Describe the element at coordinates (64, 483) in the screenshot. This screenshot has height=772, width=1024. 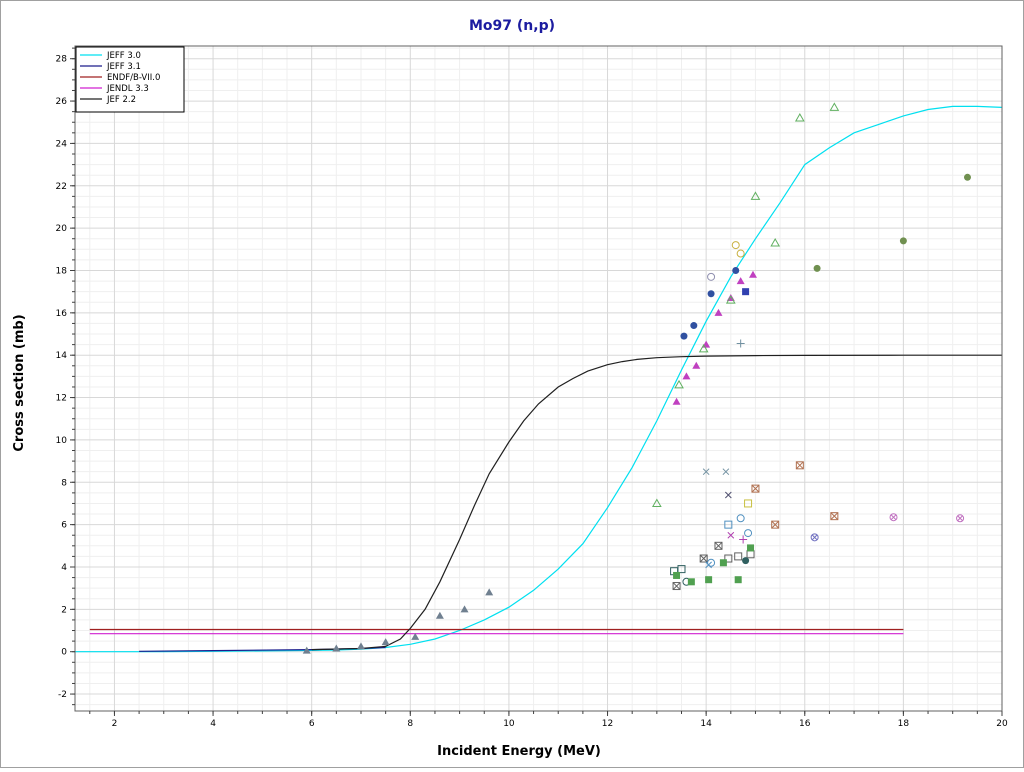
I see `y-tick-label: 8` at that location.